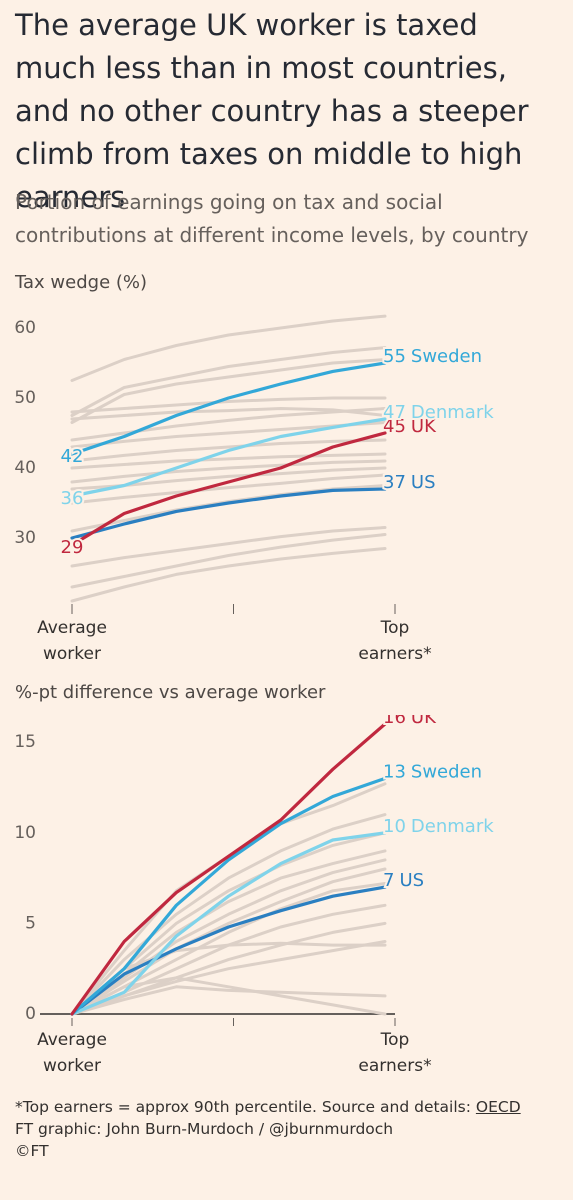 The height and width of the screenshot is (1200, 573). What do you see at coordinates (72, 547) in the screenshot?
I see `value-label: 29` at bounding box center [72, 547].